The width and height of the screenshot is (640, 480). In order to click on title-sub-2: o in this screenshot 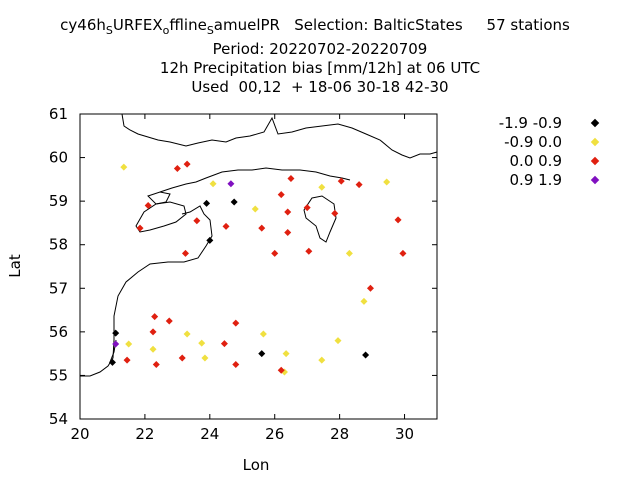, I will do `click(166, 30)`.